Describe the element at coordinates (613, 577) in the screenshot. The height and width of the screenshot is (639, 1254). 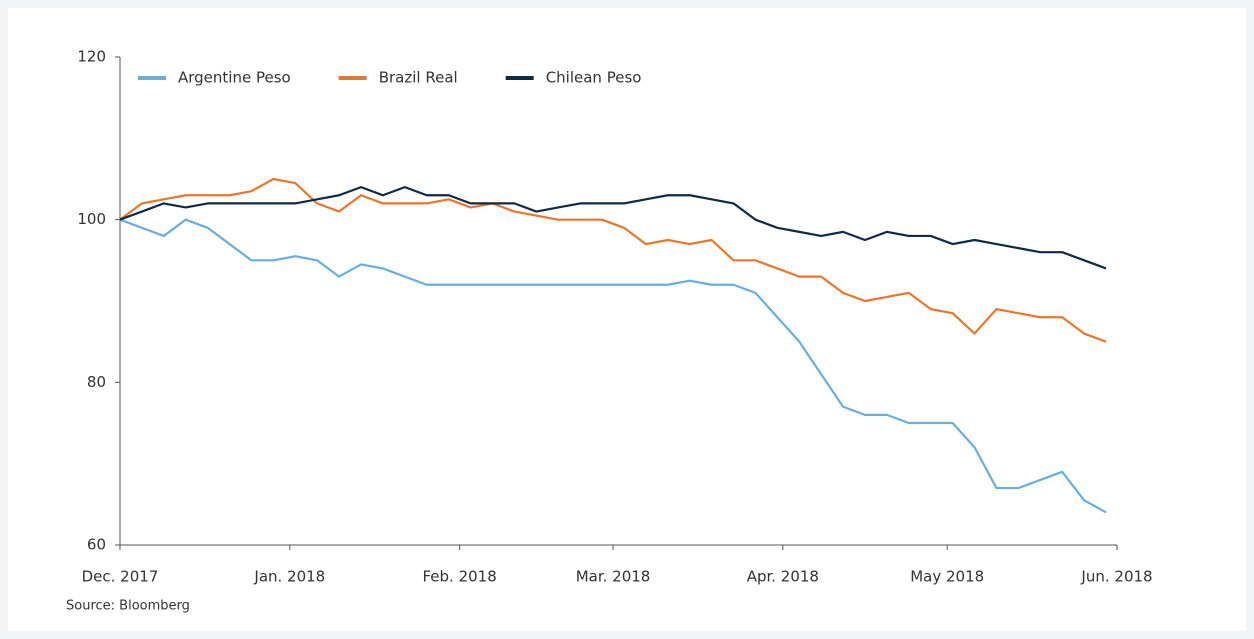
I see `x-tick-label: Mar. 2018` at that location.